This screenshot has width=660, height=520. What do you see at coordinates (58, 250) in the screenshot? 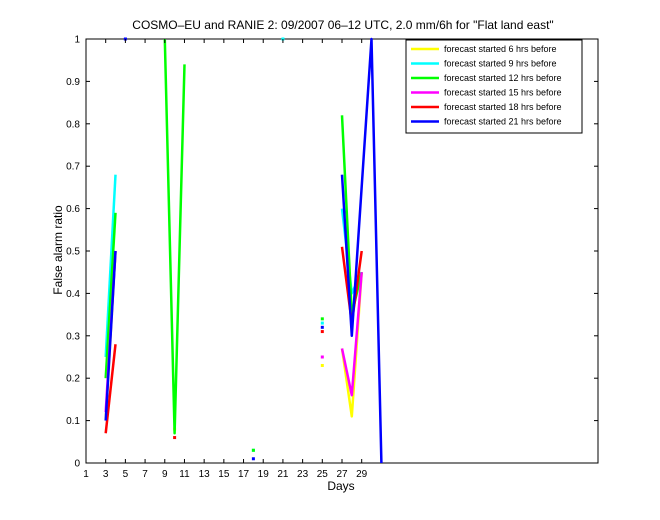
I see `y-axis-label: False alarm ratio` at bounding box center [58, 250].